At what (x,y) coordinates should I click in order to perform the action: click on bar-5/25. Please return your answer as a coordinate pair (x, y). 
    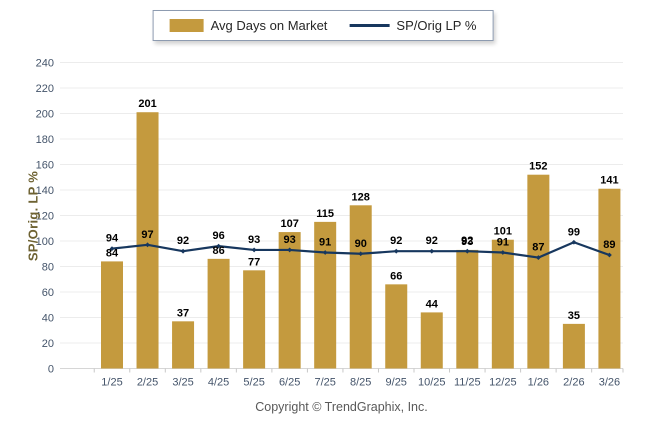
    Looking at the image, I should click on (254, 319).